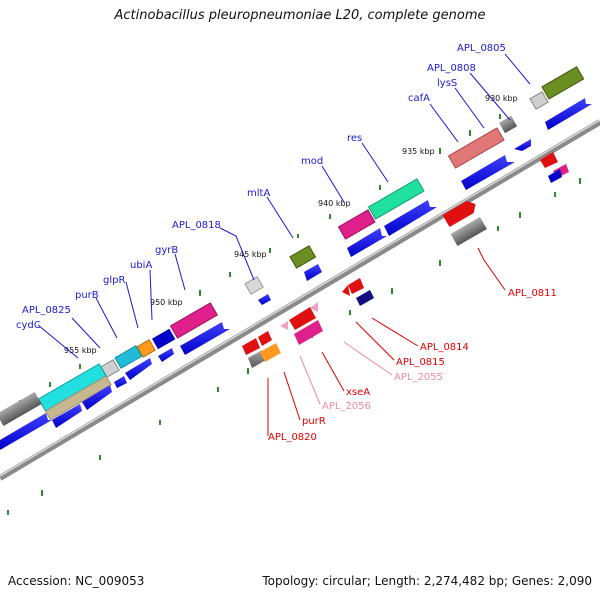  I want to click on label-apl0825: APL_0825, so click(46, 310).